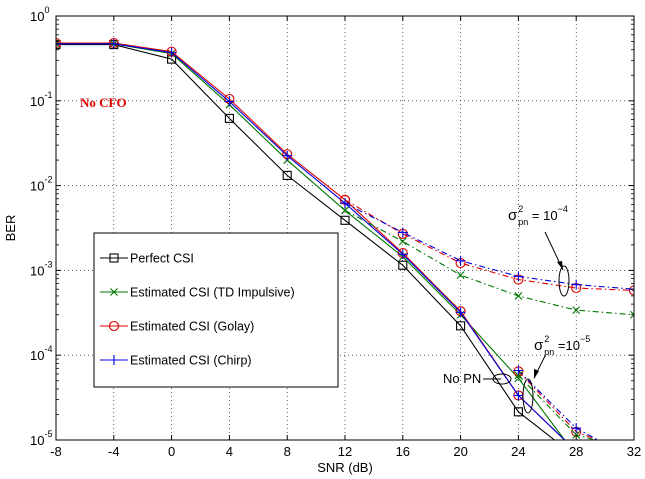  What do you see at coordinates (41, 353) in the screenshot?
I see `y-tick-label: 10⁻⁴` at bounding box center [41, 353].